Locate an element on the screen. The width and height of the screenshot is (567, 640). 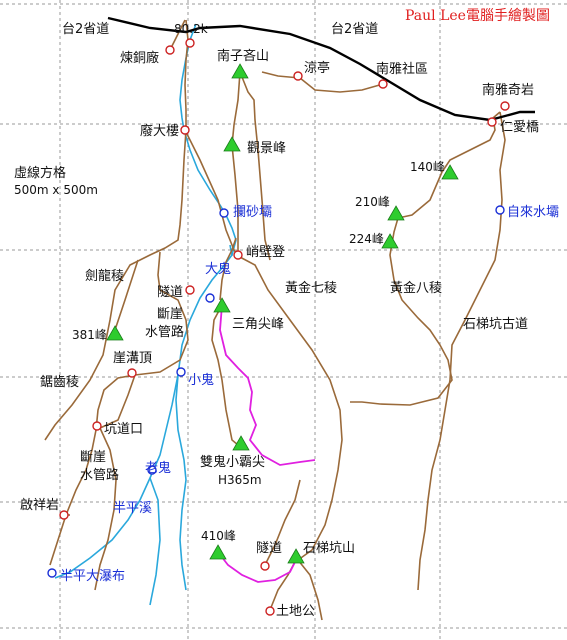
peak-shitikengshan-icon is located at coordinates (296, 556).